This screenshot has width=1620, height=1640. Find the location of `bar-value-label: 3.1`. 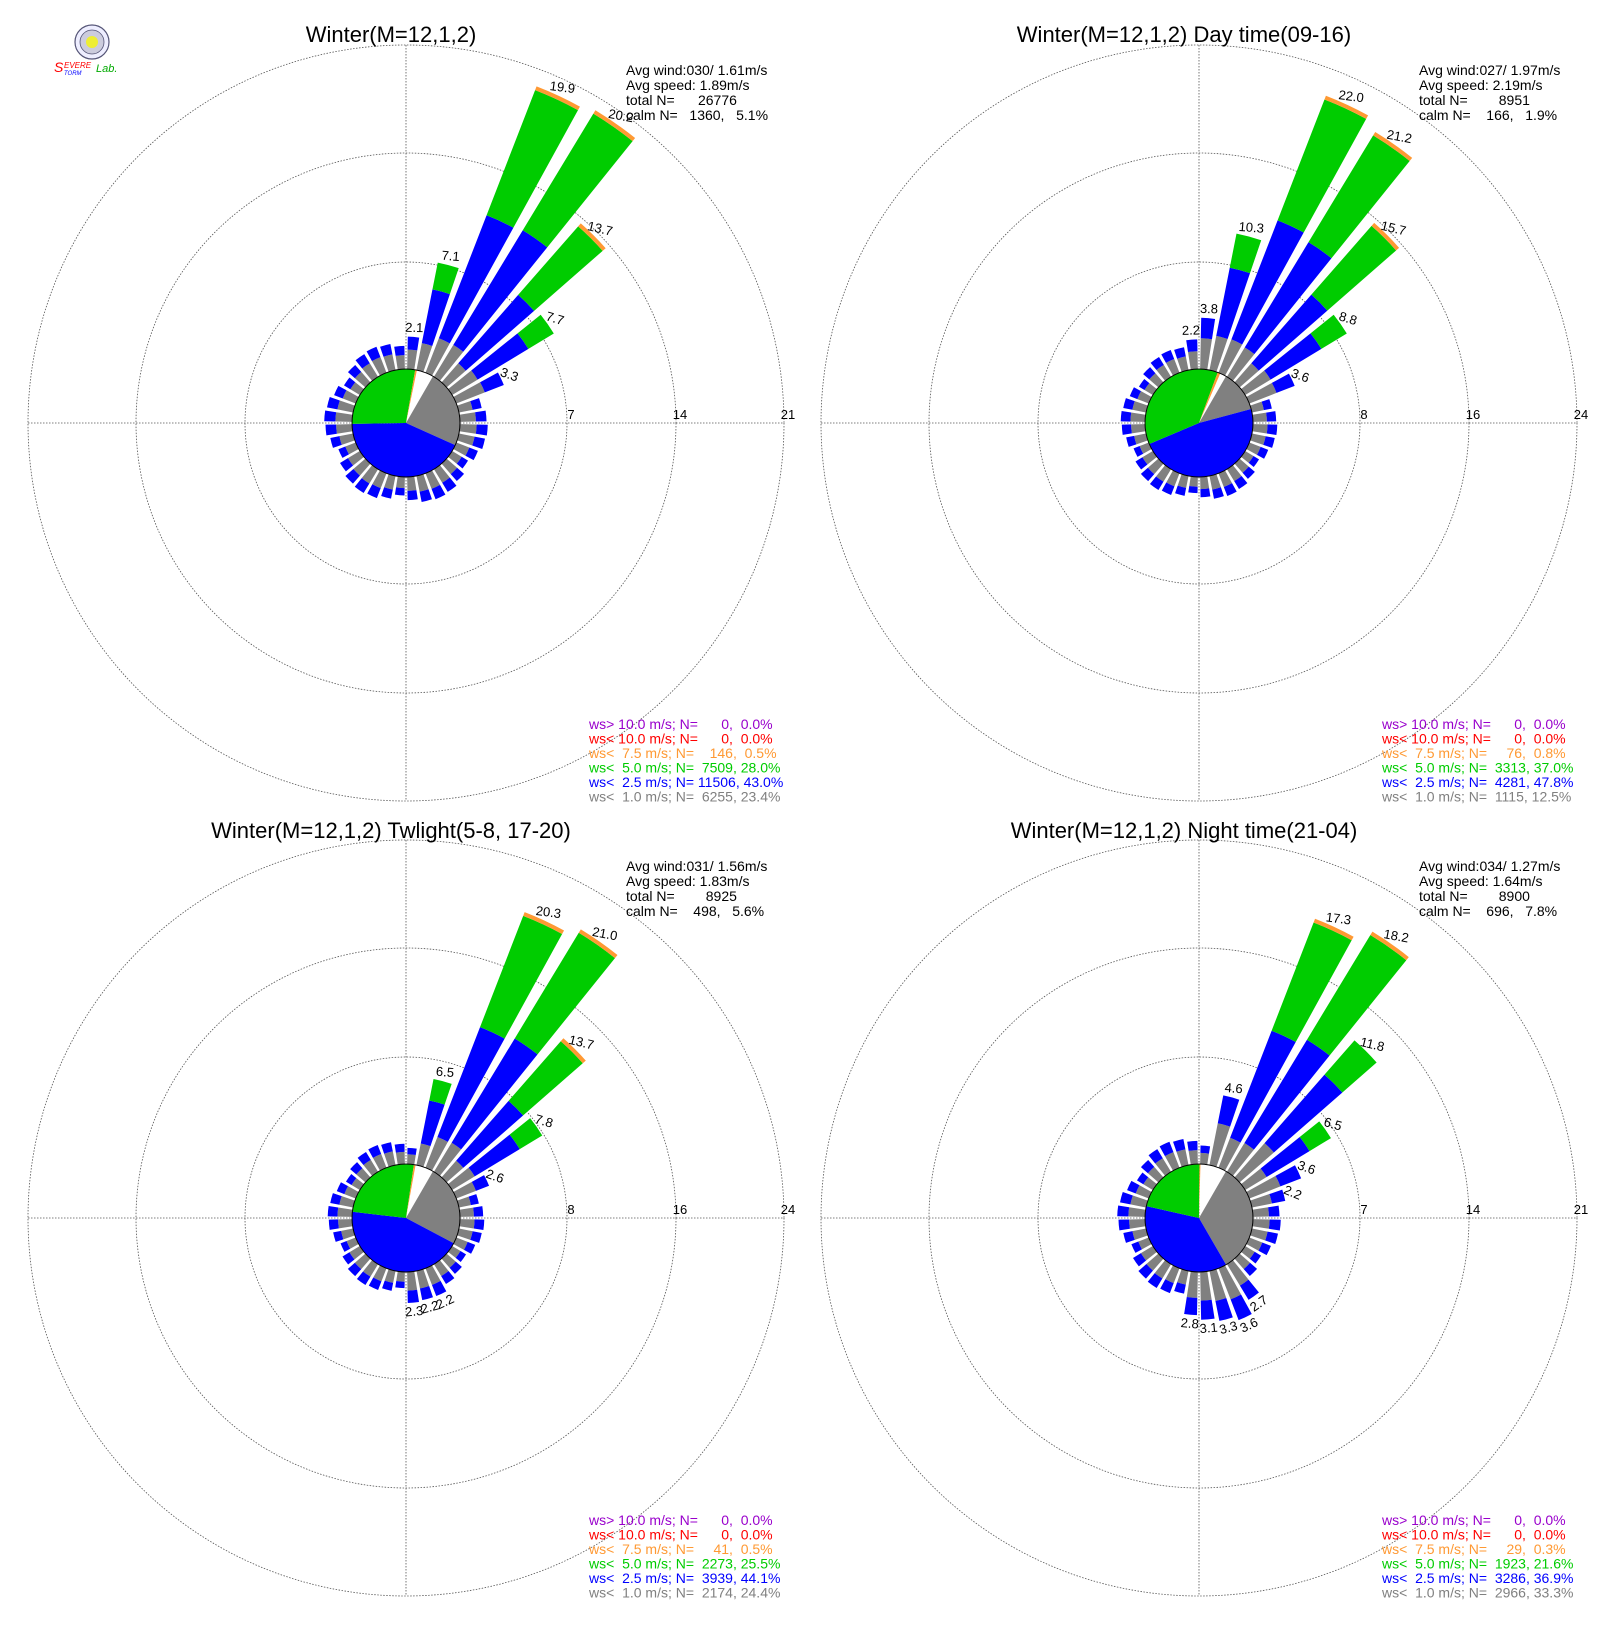

bar-value-label: 3.1 is located at coordinates (1208, 1328).